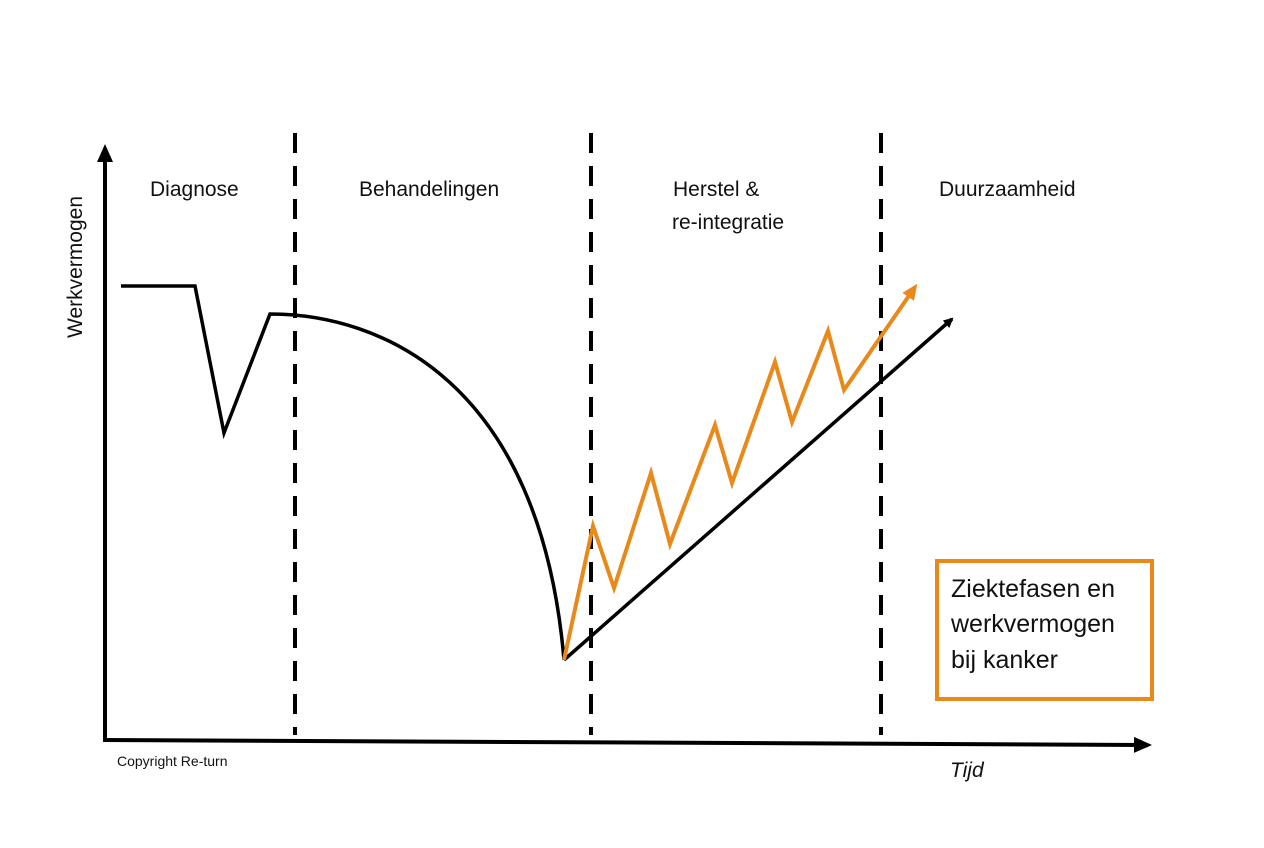 Image resolution: width=1264 pixels, height=848 pixels. Describe the element at coordinates (740, 472) in the screenshot. I see `recovery-zigzag-curve` at that location.